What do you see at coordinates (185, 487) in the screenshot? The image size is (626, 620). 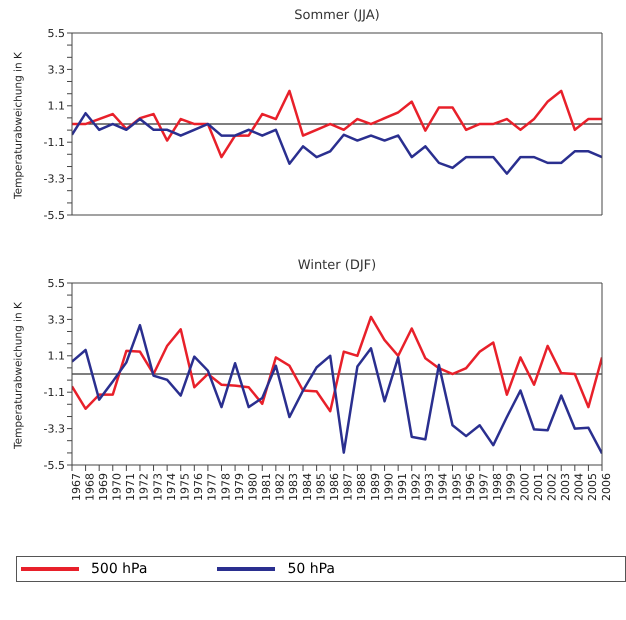 I see `x-tick-label: 1975` at bounding box center [185, 487].